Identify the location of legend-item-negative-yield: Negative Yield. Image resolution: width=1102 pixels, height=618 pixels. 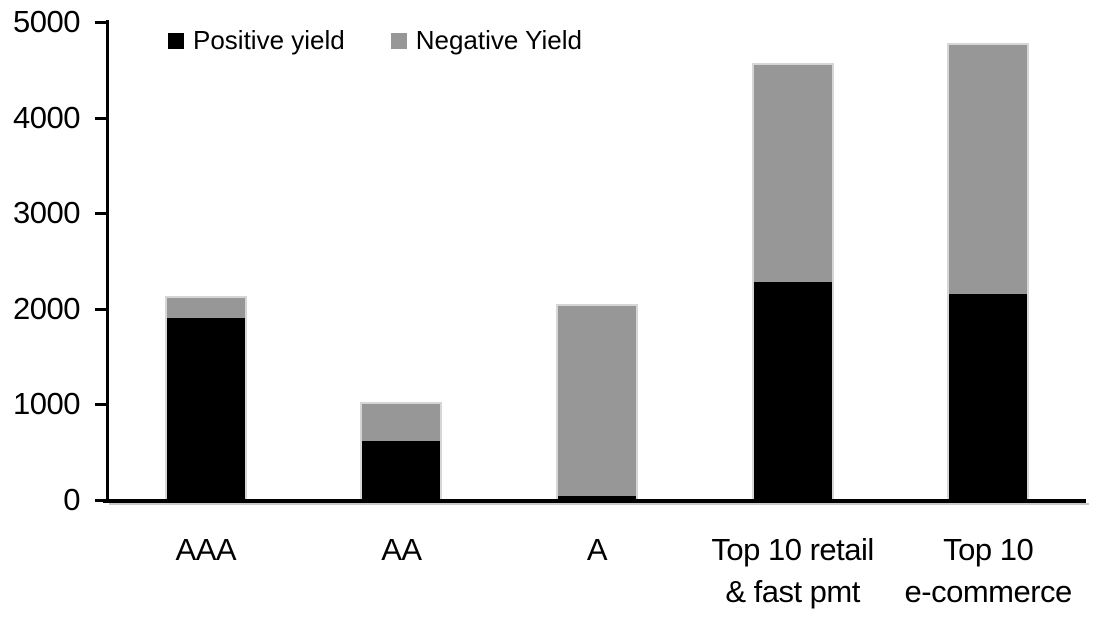
(486, 40).